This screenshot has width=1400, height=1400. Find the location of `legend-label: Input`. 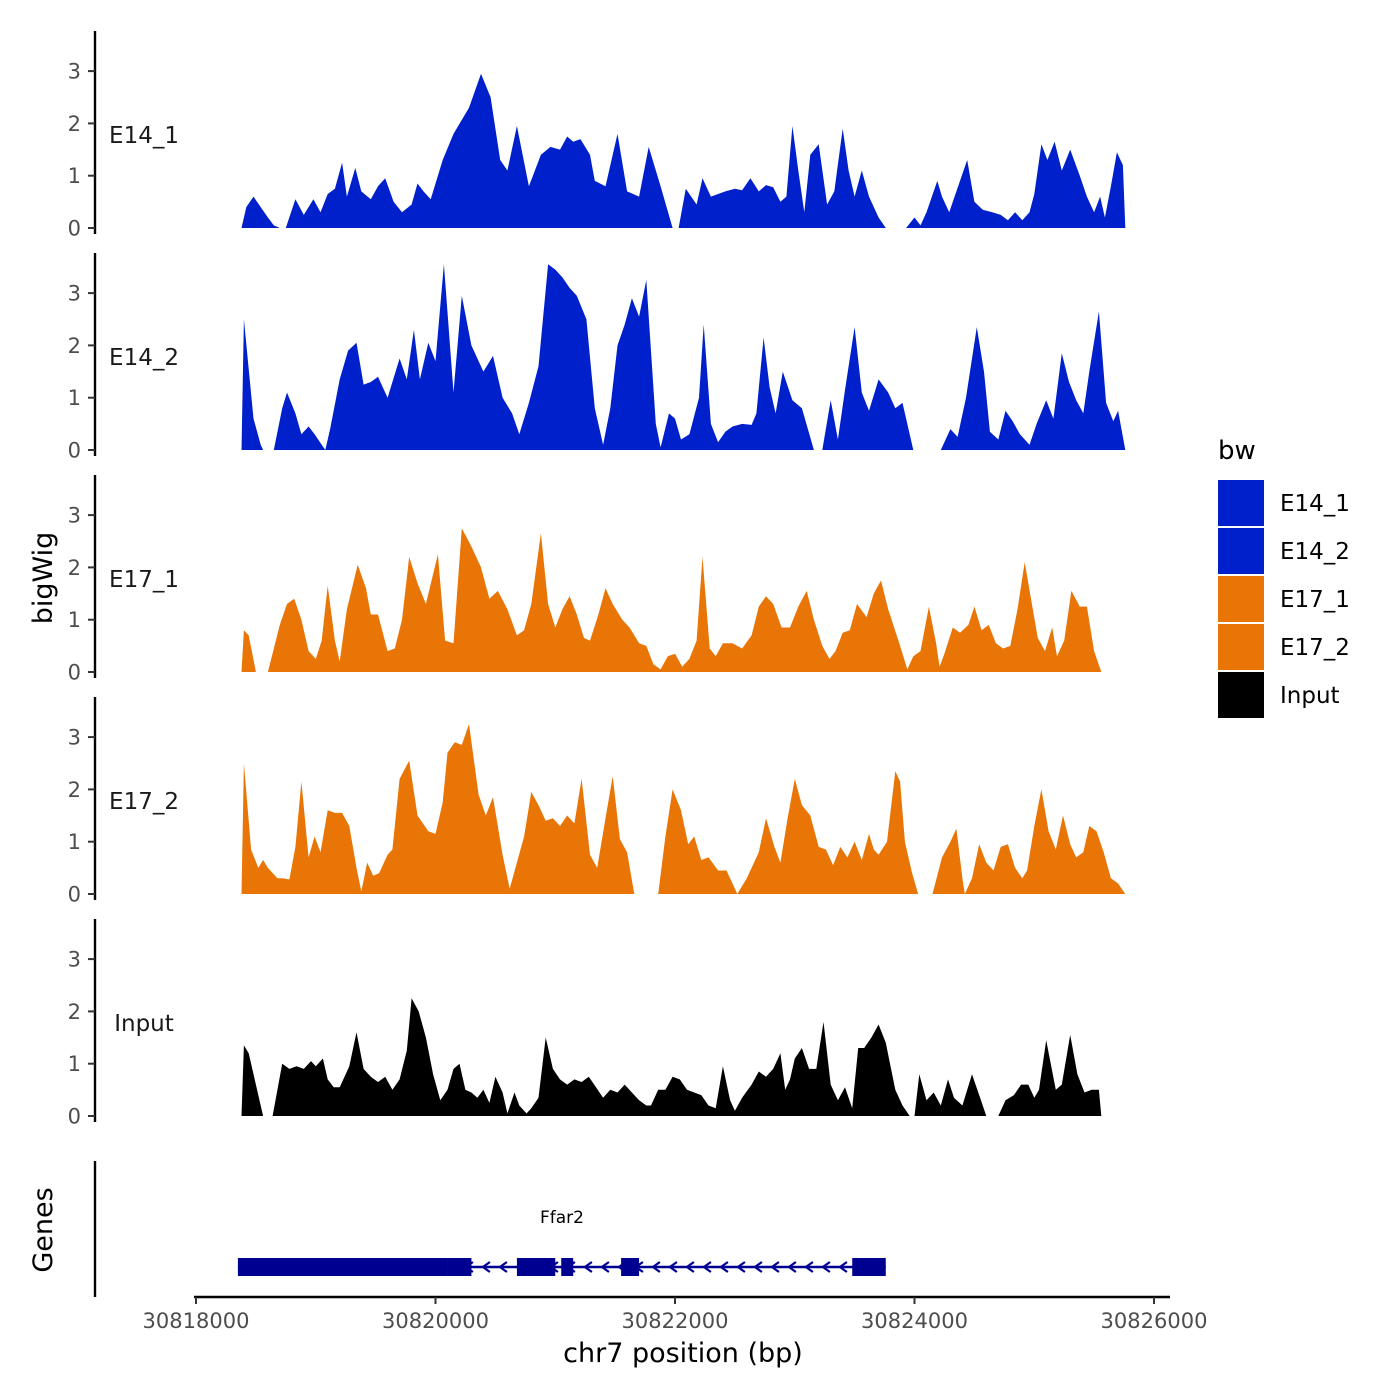

legend-label: Input is located at coordinates (1310, 696).